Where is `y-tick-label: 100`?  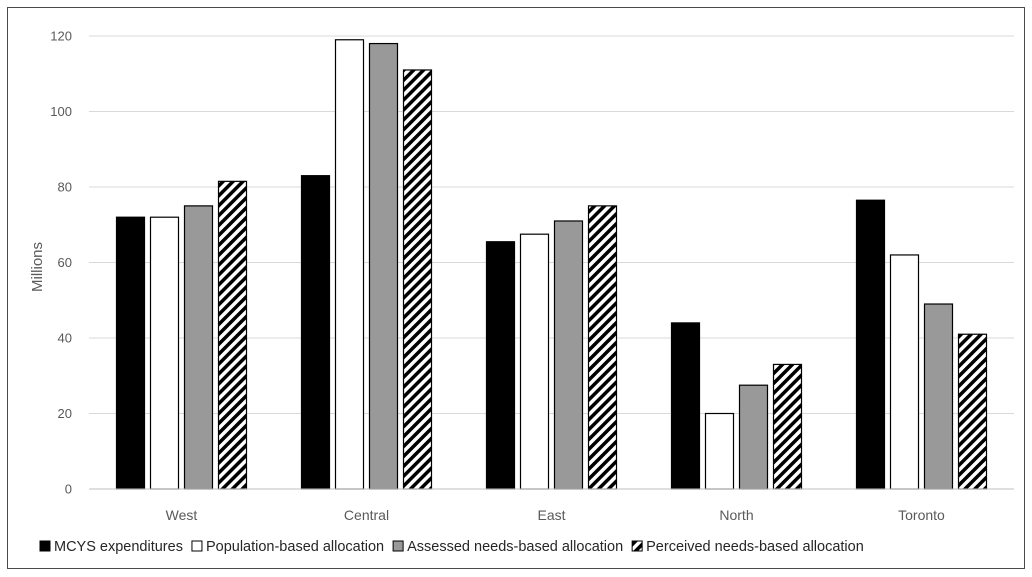 y-tick-label: 100 is located at coordinates (61, 111).